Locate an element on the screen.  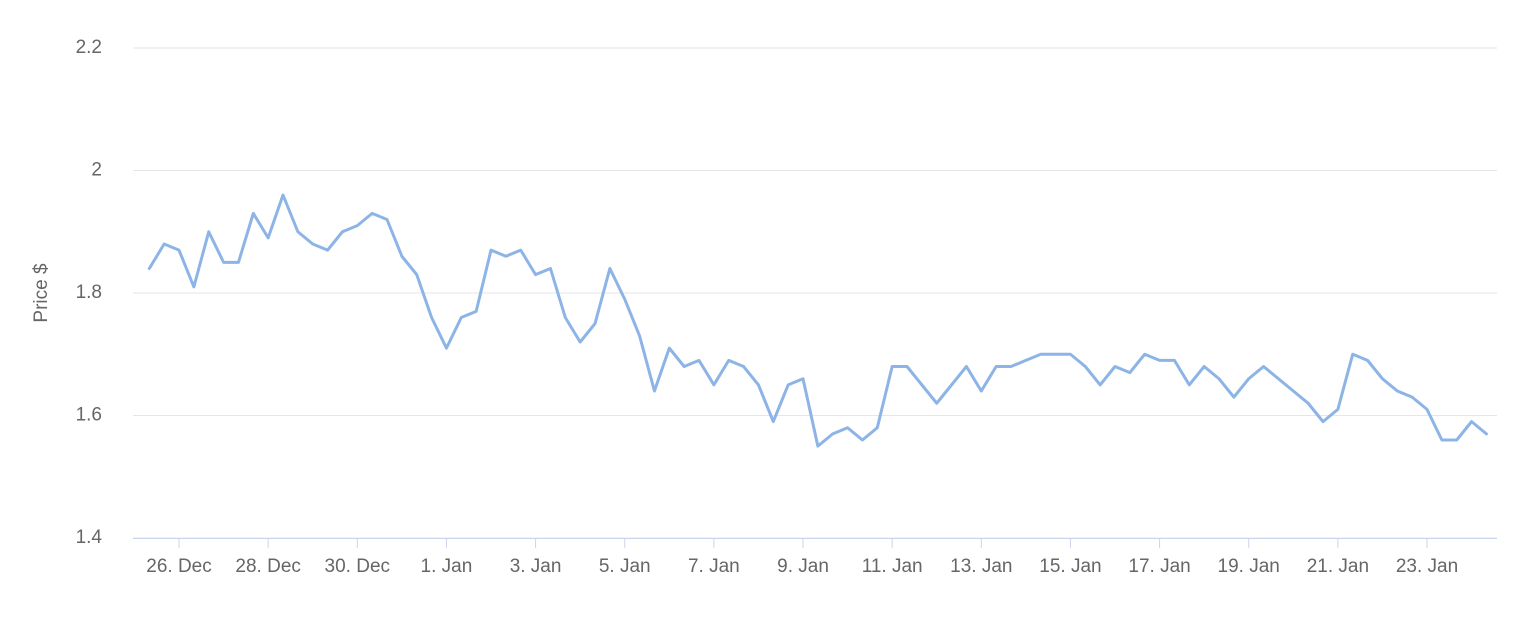
y-tick-label: 2 is located at coordinates (96, 170).